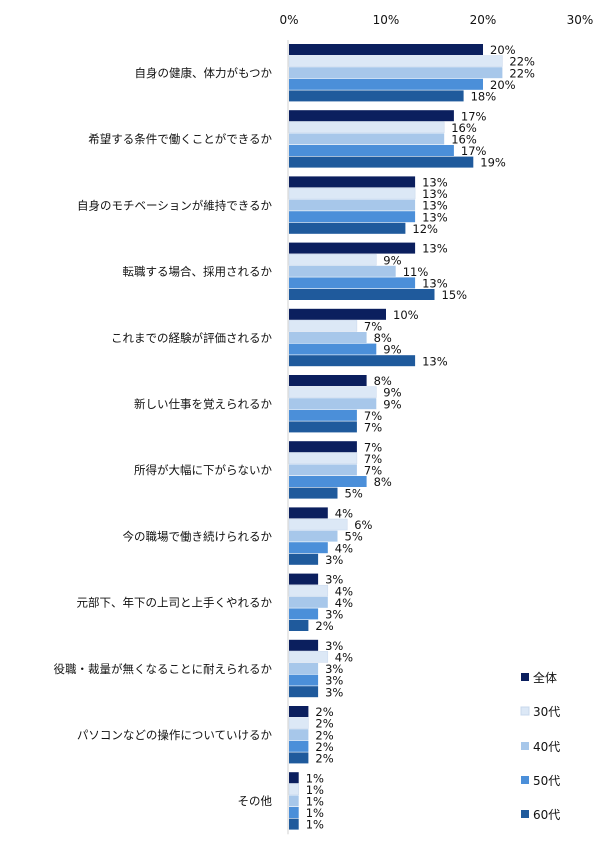 The width and height of the screenshot is (600, 854). What do you see at coordinates (546, 712) in the screenshot?
I see `legend-label: 30代` at bounding box center [546, 712].